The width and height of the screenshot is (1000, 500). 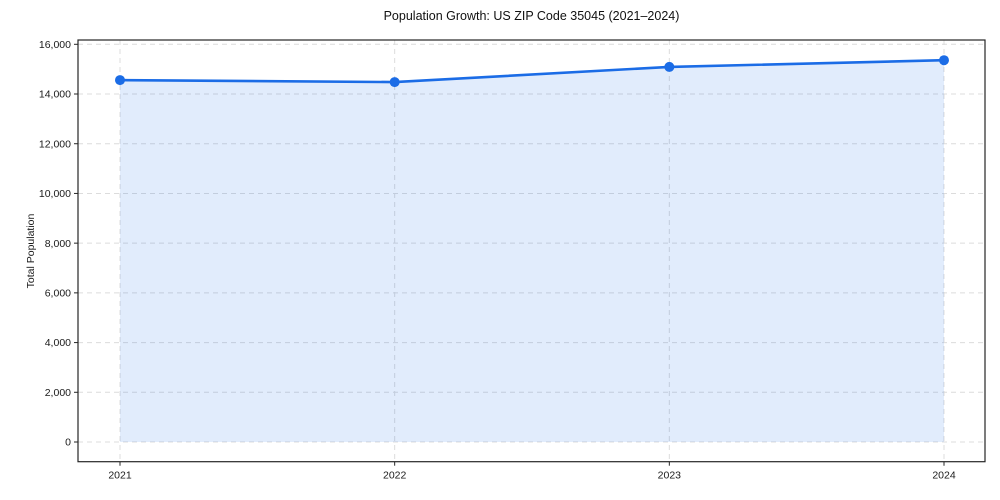 What do you see at coordinates (58, 343) in the screenshot?
I see `y-tick-label: 4,000` at bounding box center [58, 343].